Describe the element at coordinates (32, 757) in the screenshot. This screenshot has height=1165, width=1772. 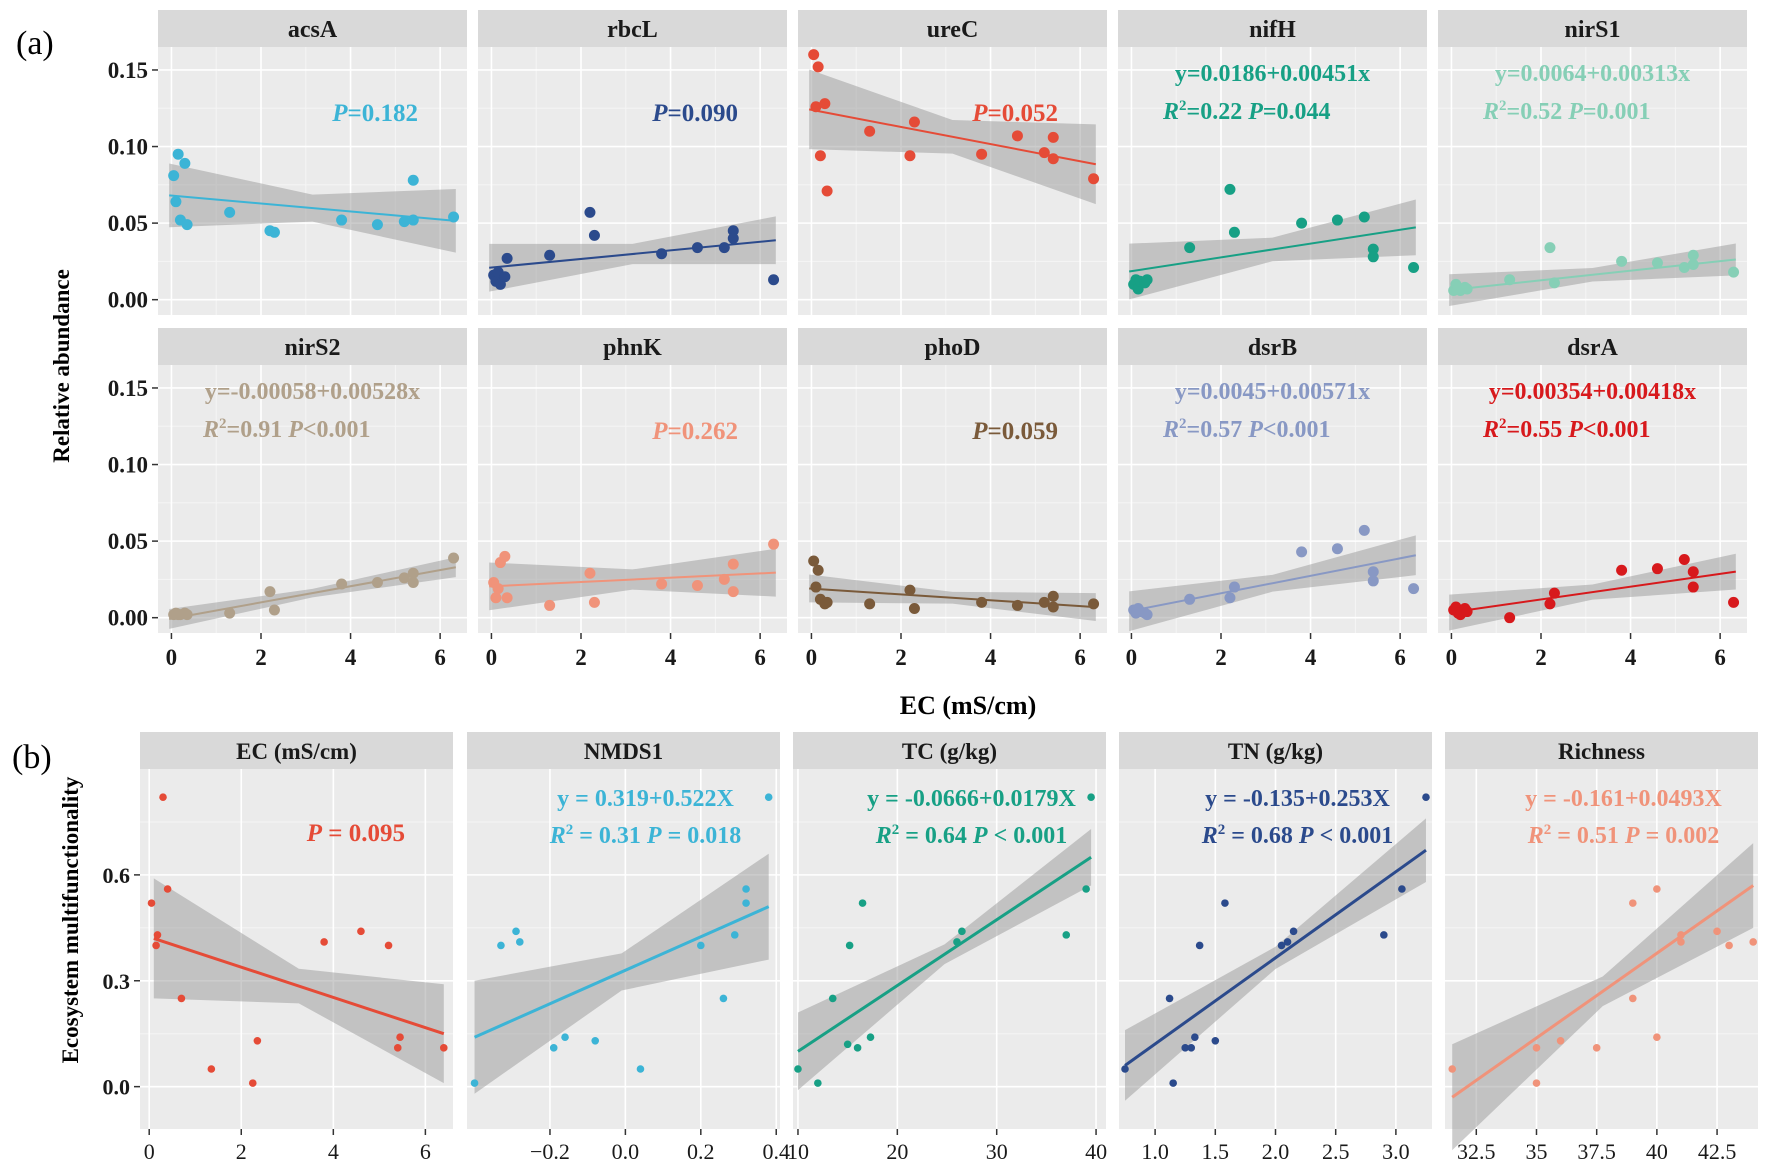
I see `panel-b-label: (b)` at that location.